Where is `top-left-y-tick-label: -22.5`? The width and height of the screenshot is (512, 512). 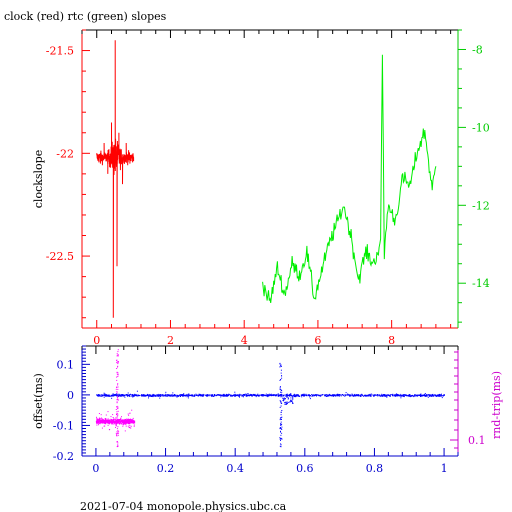
top-left-y-tick-label: -22.5 is located at coordinates (60, 256).